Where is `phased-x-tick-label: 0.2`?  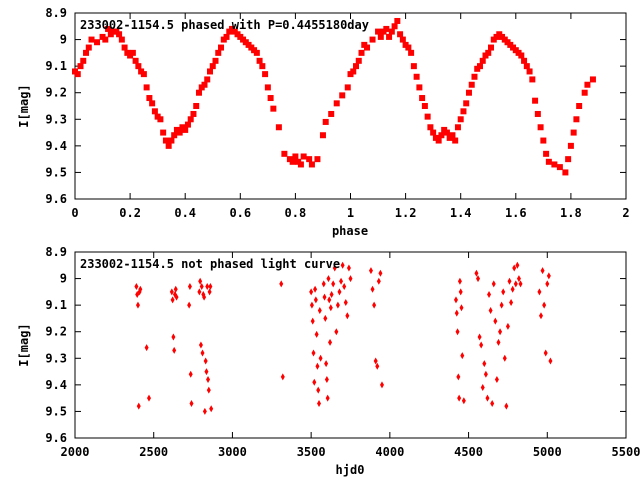
phased-x-tick-label: 0.2 is located at coordinates (130, 213).